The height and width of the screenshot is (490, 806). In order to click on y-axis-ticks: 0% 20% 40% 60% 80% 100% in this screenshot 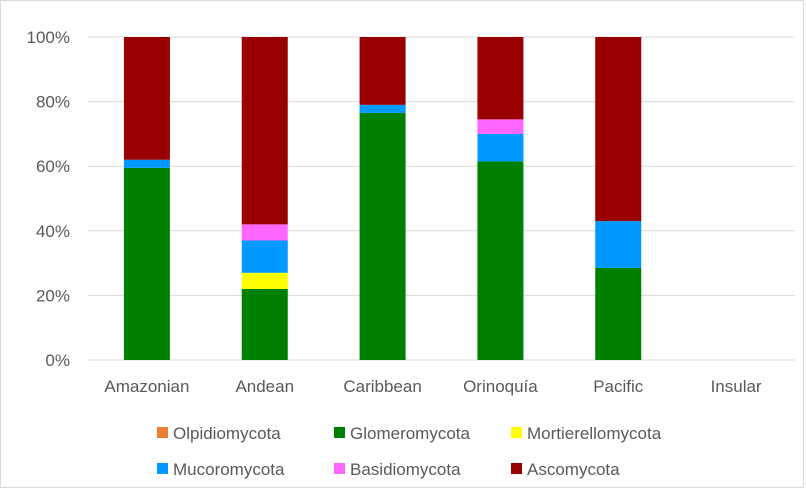, I will do `click(48, 199)`.